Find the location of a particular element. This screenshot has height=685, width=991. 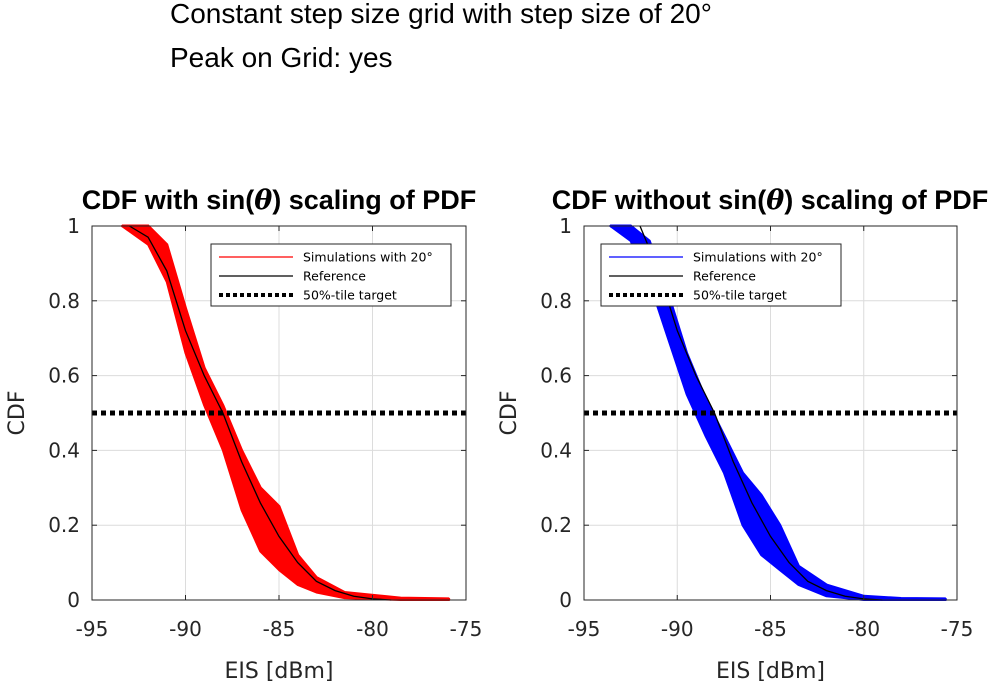

chart-title-prefix: CDF without sin( is located at coordinates (659, 200).